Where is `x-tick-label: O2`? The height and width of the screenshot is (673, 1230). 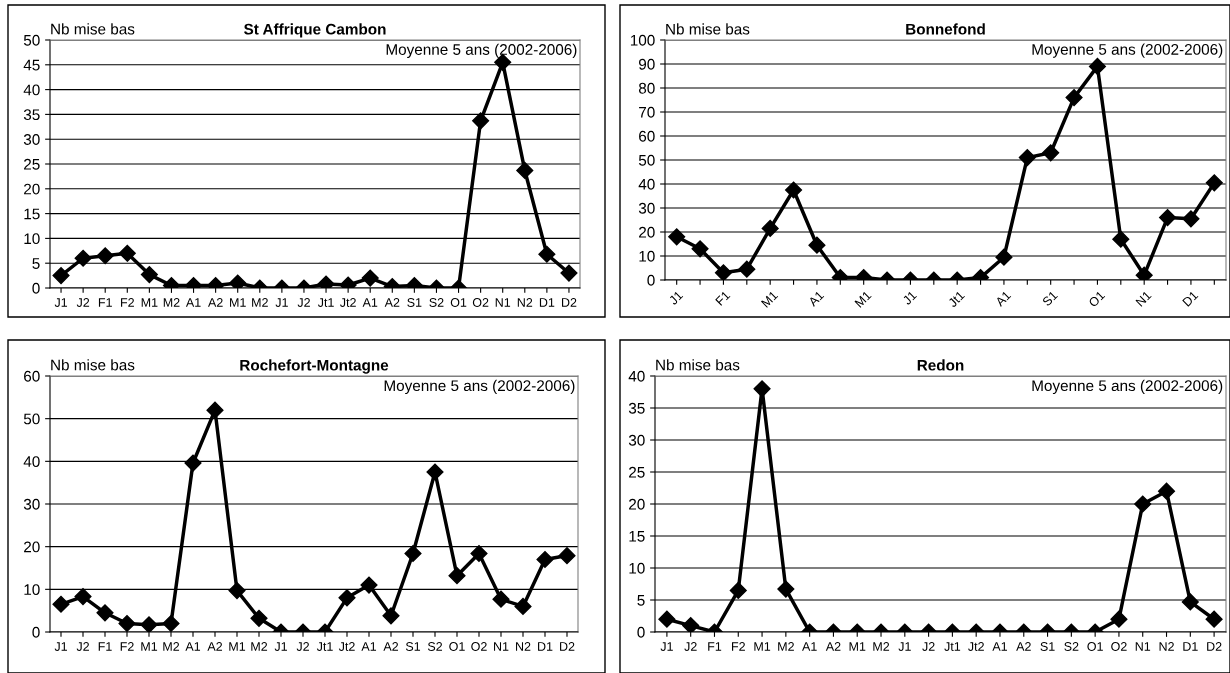
x-tick-label: O2 is located at coordinates (480, 302).